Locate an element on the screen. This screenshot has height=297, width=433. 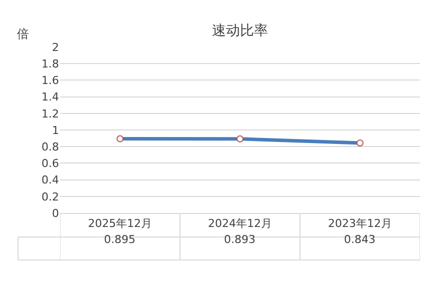
y-tick-label: 0.4 is located at coordinates (50, 180).